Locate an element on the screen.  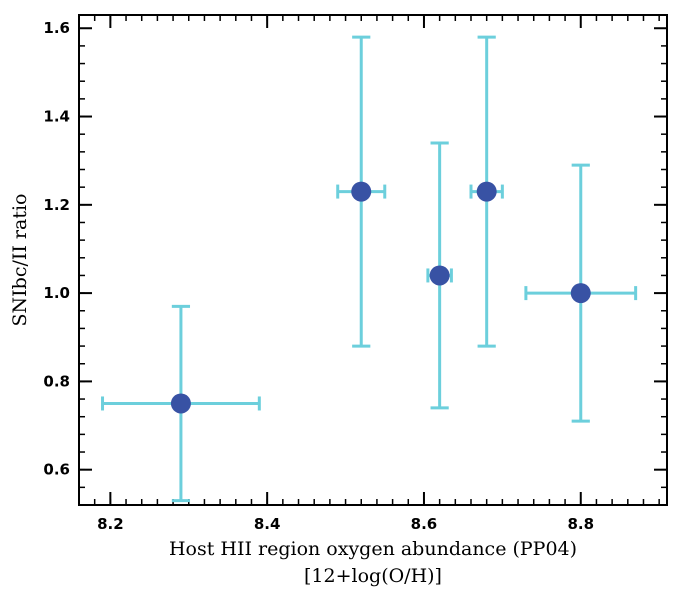
x-tick-label: 8.4 is located at coordinates (267, 524).